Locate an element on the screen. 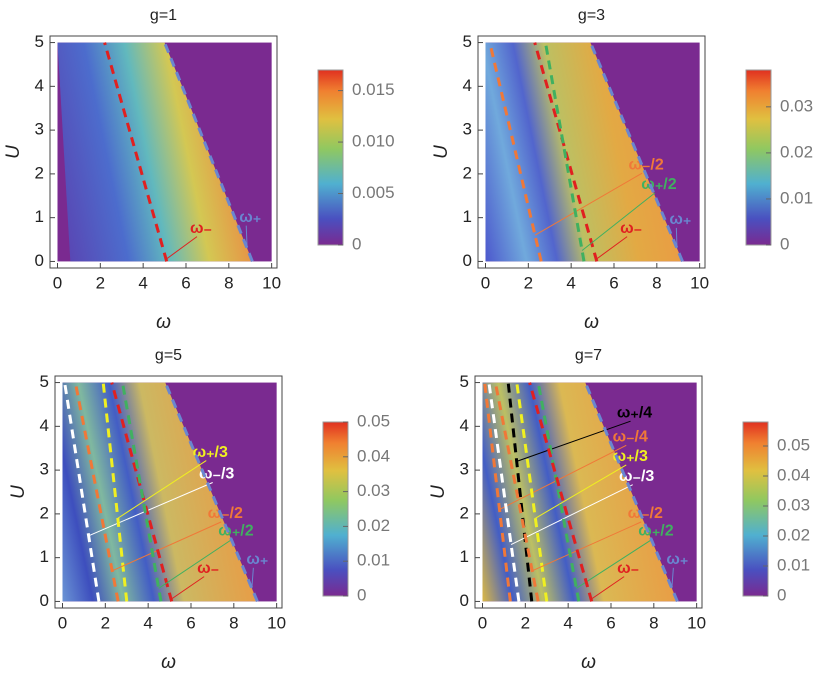  annotation-label: ω₊/4 is located at coordinates (634, 412).